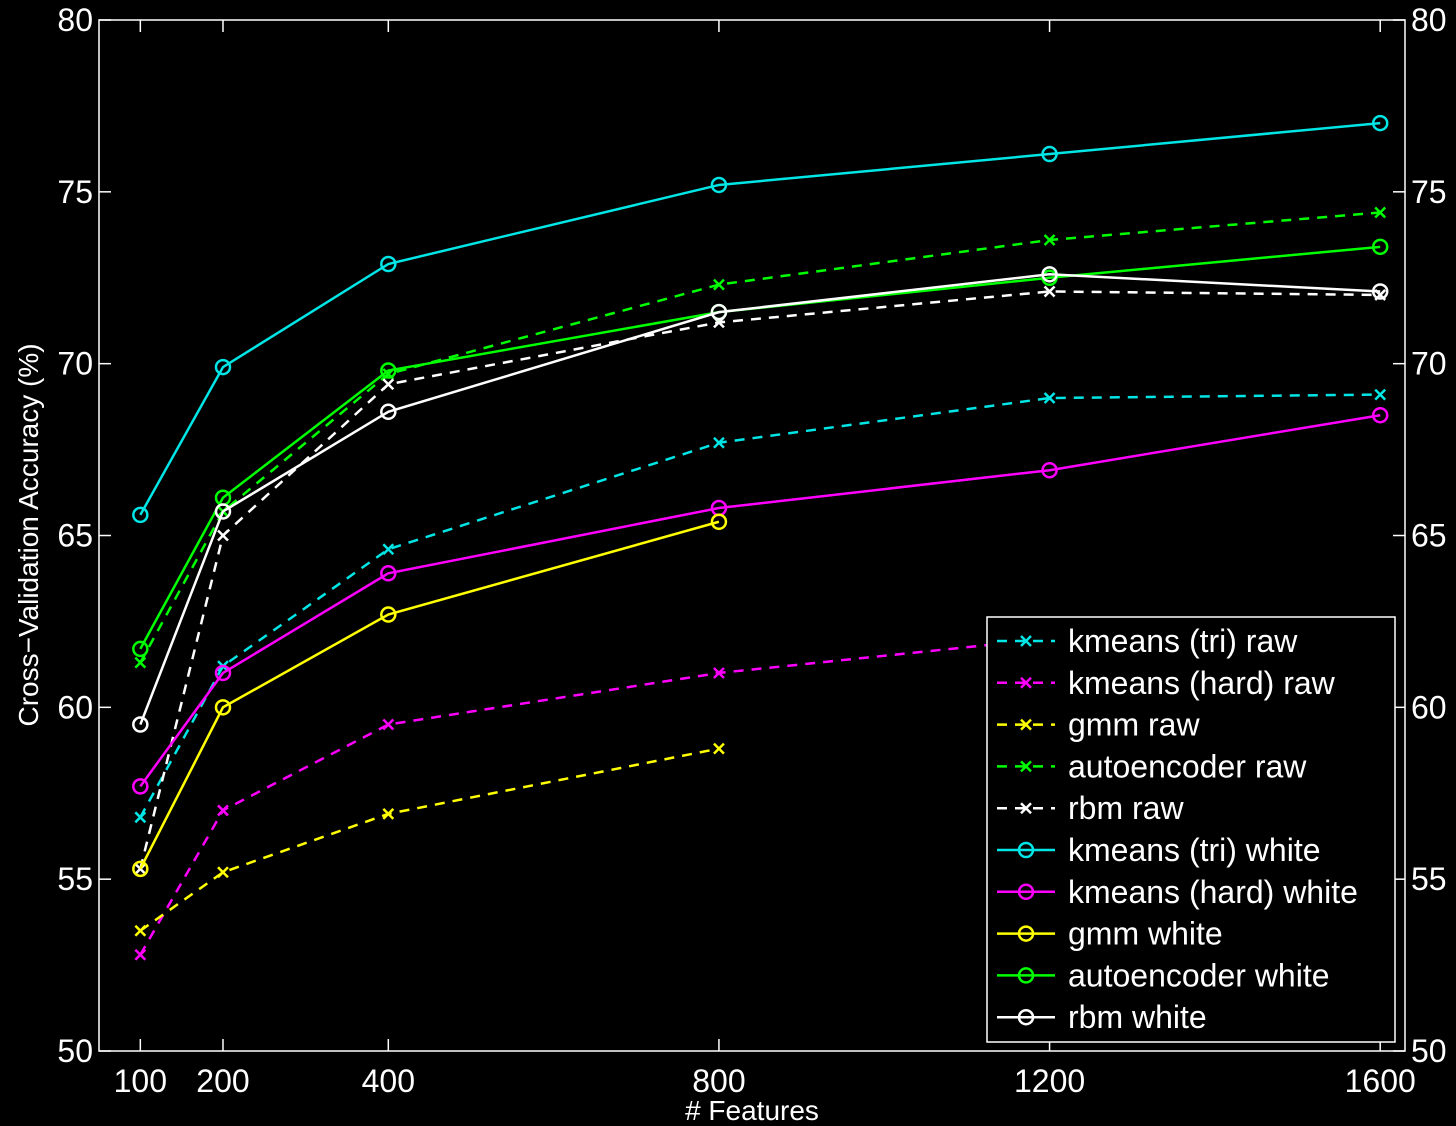  What do you see at coordinates (1049, 1081) in the screenshot?
I see `x-tick-label: 1200` at bounding box center [1049, 1081].